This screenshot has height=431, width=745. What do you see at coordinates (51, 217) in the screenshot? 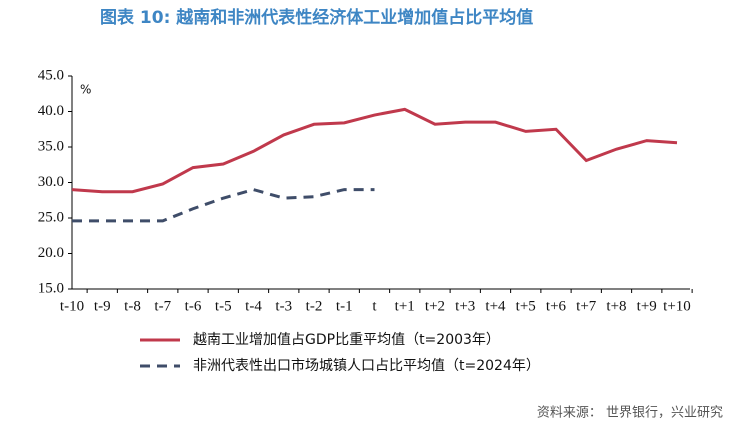
I see `y-tick-label: 25.0` at bounding box center [51, 217].